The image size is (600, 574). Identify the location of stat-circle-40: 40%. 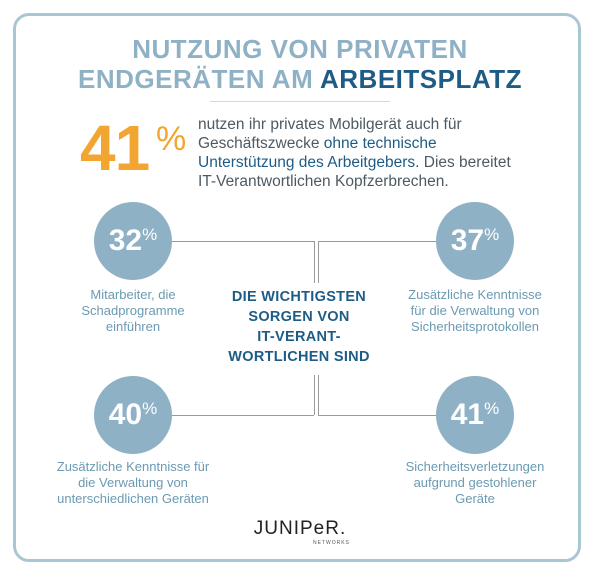
(133, 415).